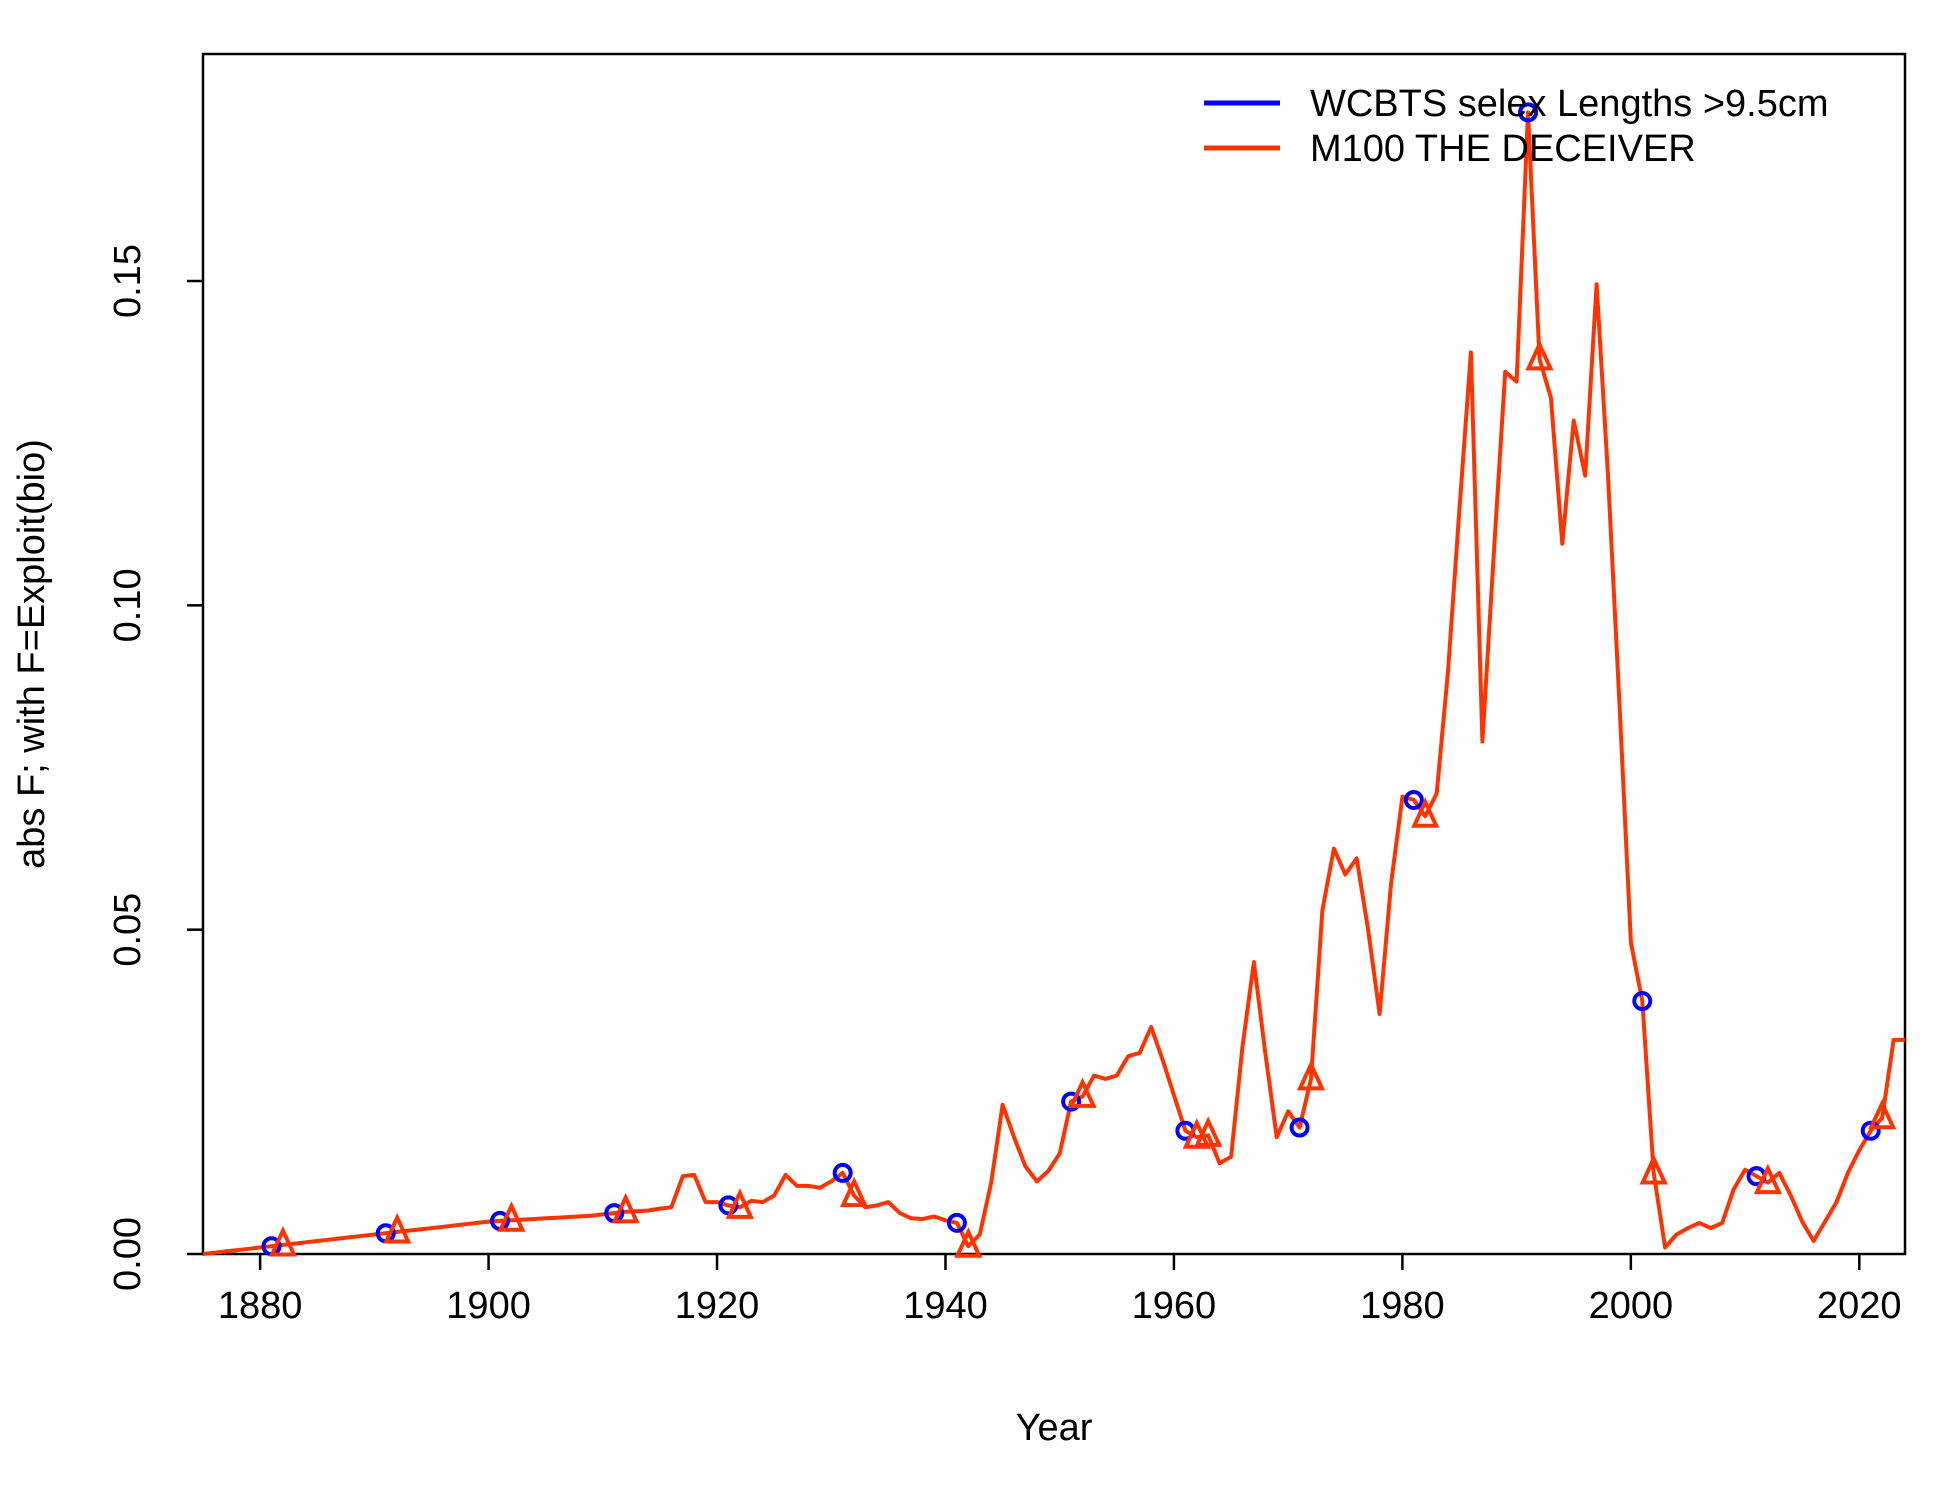 This screenshot has width=1950, height=1500. I want to click on x-tick-label: 1900, so click(488, 1306).